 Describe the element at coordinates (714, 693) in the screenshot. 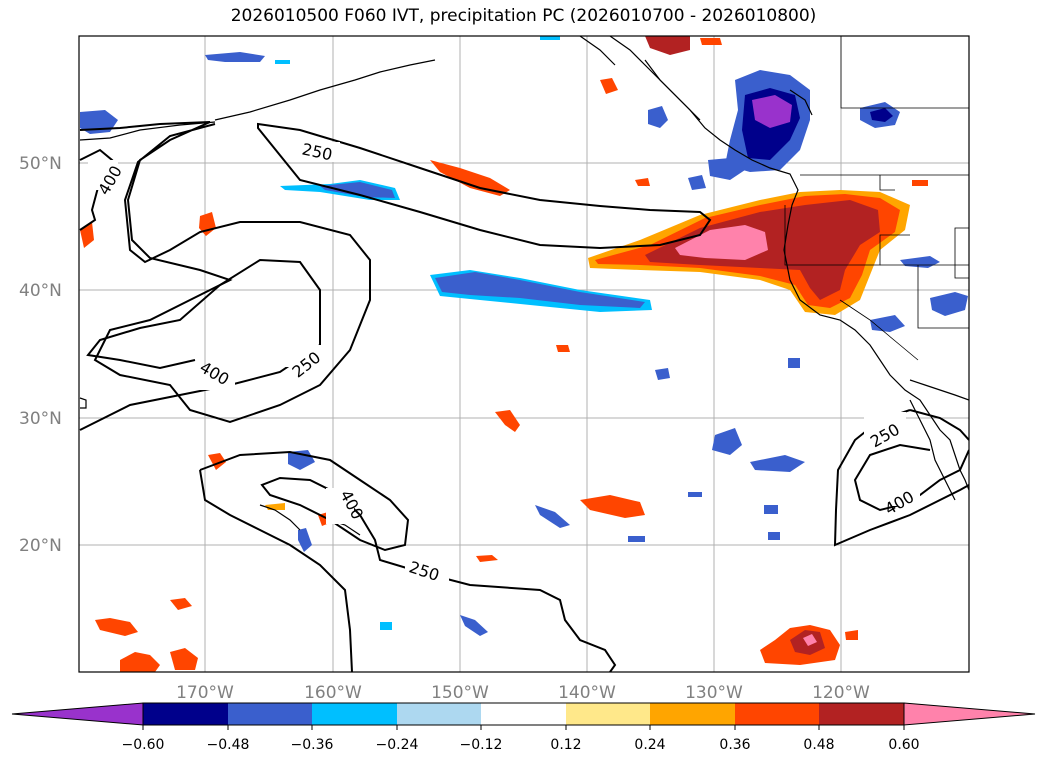

I see `lon-label-130w: 130°W` at that location.